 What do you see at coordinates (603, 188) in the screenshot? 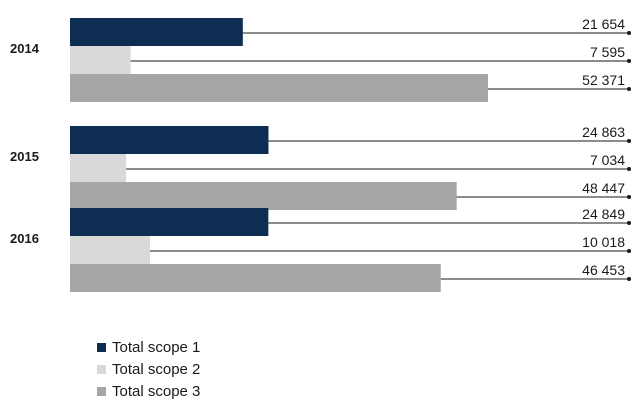
I see `value-label-2015-scope-3: 48 447` at bounding box center [603, 188].